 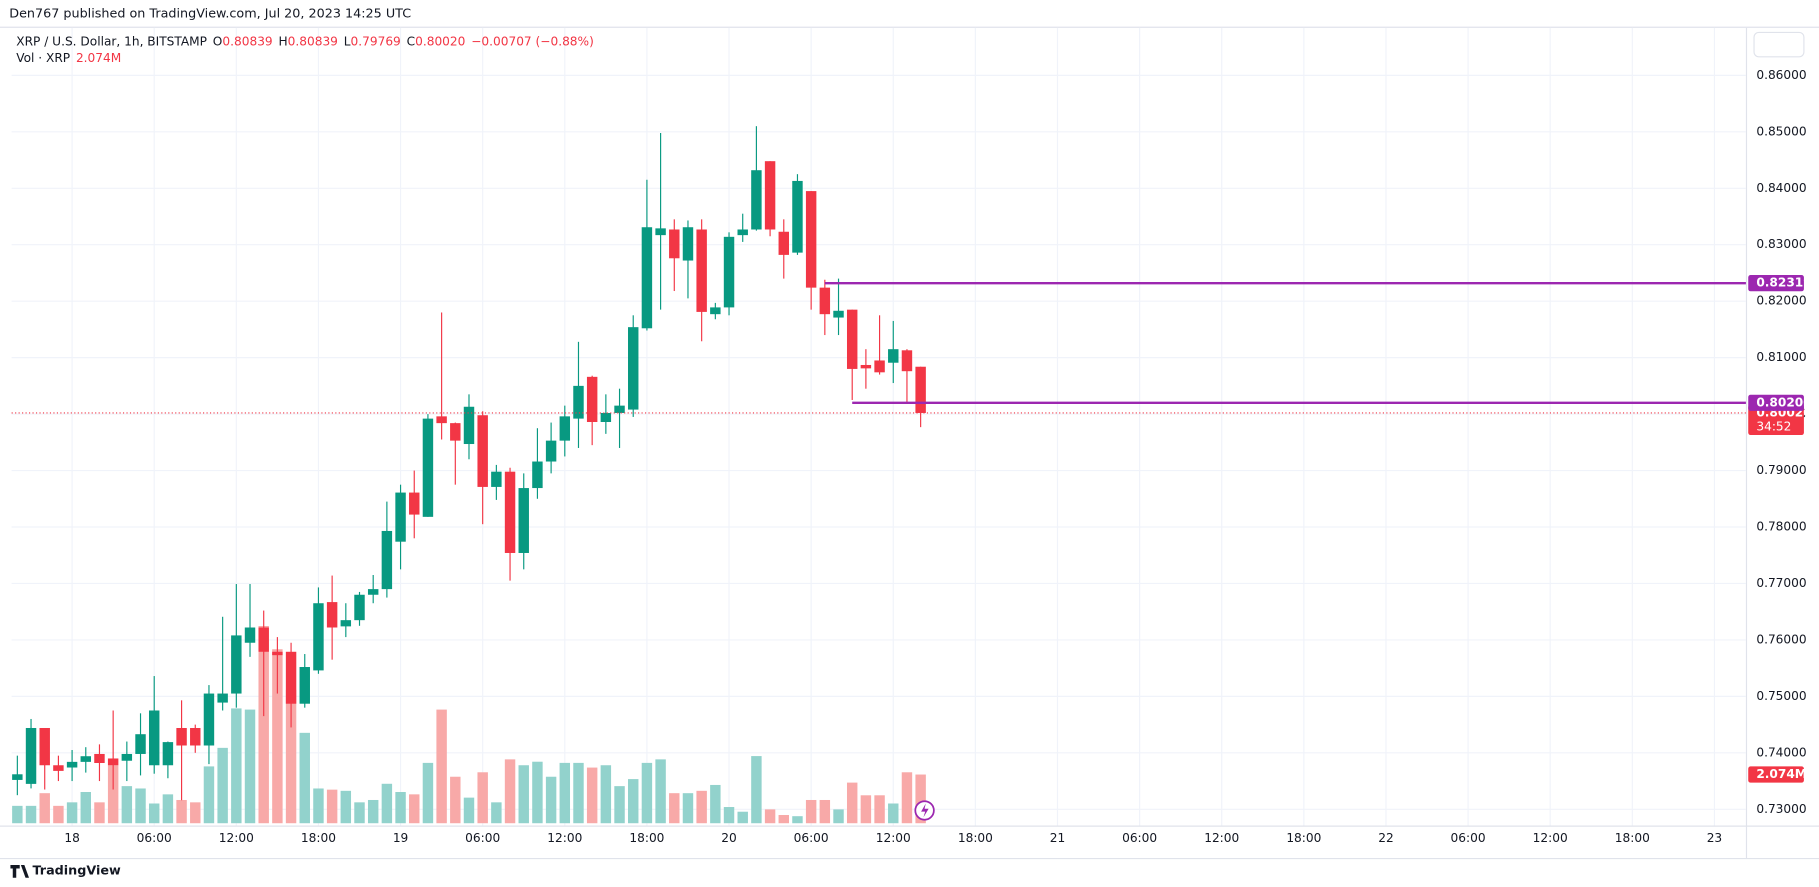 I want to click on x-tick-label: 20, so click(x=728, y=838).